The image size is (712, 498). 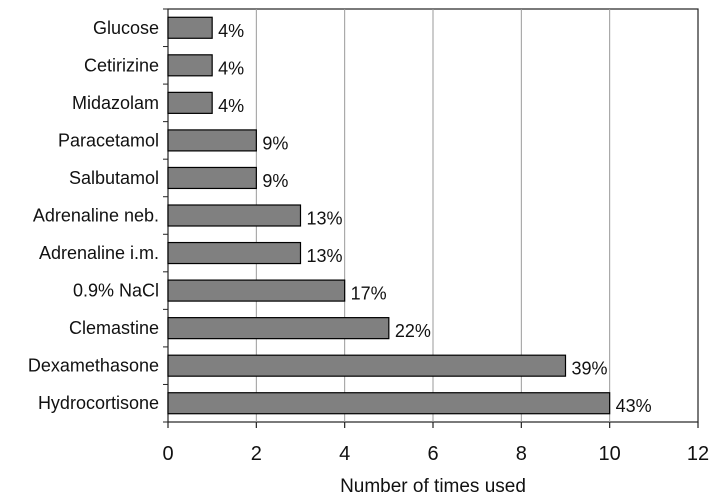 What do you see at coordinates (108, 140) in the screenshot?
I see `category-label: Paracetamol` at bounding box center [108, 140].